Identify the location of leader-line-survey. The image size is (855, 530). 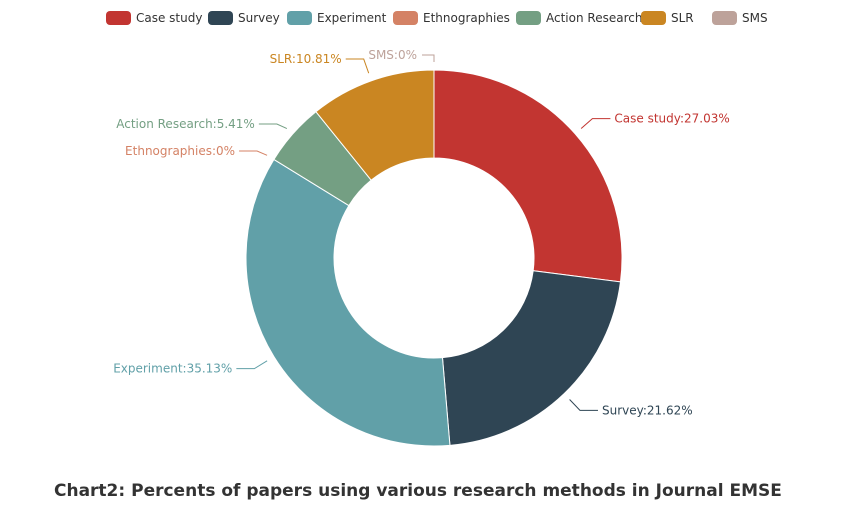
(583, 405).